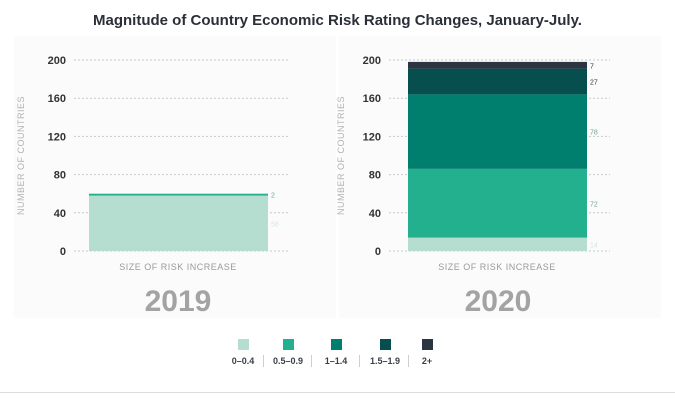  What do you see at coordinates (385, 352) in the screenshot?
I see `legend-item-1.5-1.9: 1.5–1.9` at bounding box center [385, 352].